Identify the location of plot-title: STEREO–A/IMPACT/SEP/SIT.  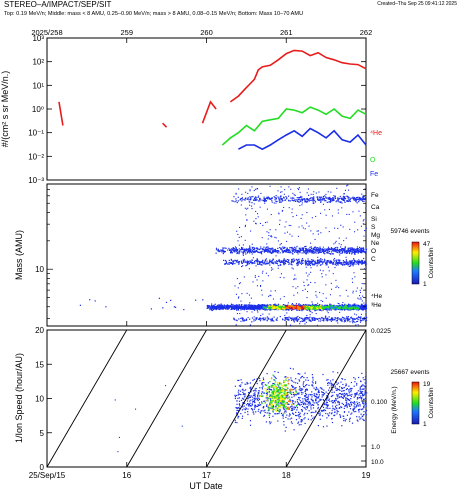
(58, 4).